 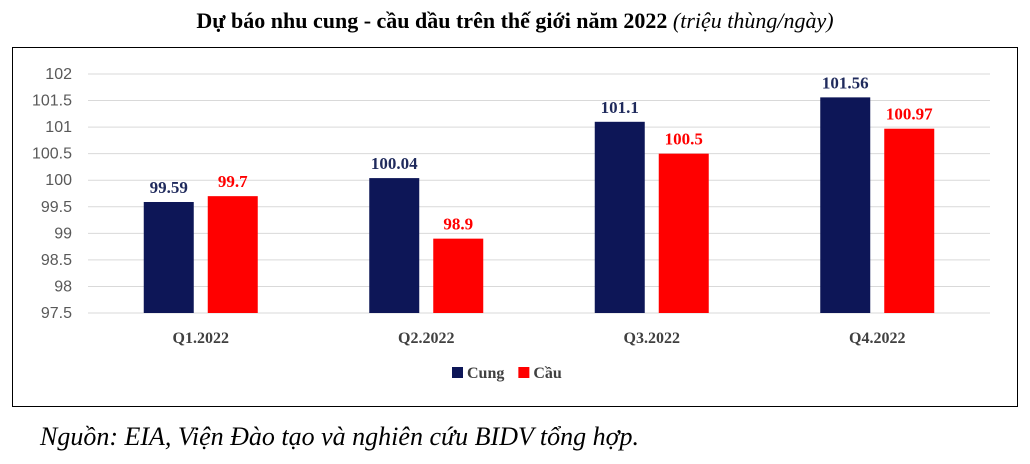 I want to click on data-label: 100.04, so click(x=394, y=163).